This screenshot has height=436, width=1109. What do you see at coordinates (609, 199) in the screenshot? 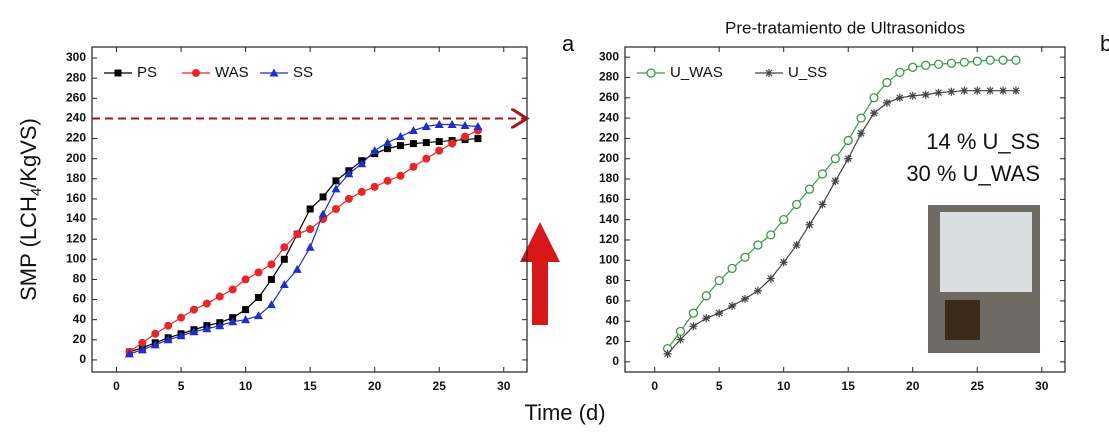
I see `y-tick-label: 160` at bounding box center [609, 199].